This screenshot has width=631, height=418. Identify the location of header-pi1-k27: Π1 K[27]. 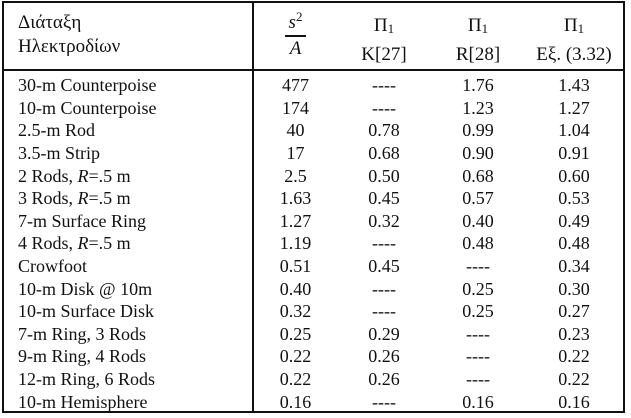
(384, 37).